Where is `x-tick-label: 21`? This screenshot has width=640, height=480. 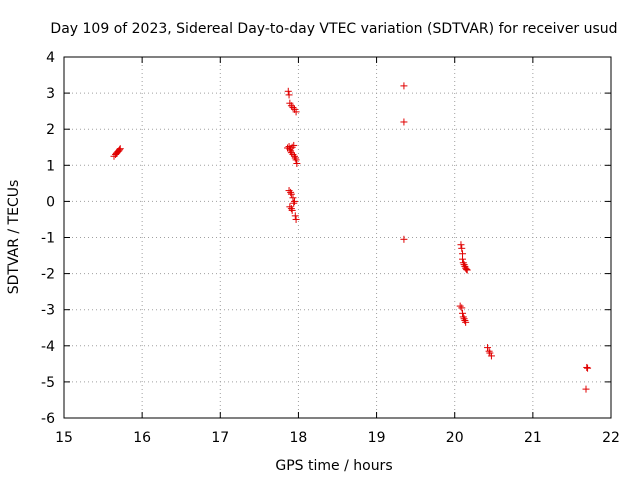
x-tick-label: 21 is located at coordinates (533, 438).